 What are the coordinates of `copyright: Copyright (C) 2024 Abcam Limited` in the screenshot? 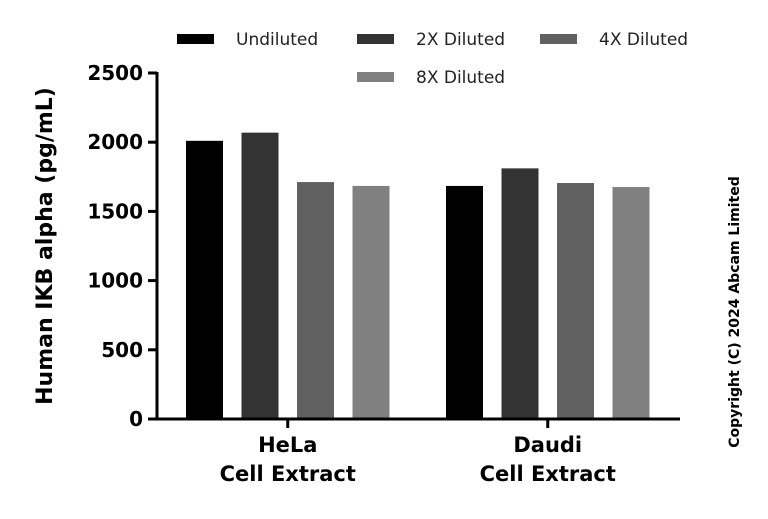 It's located at (735, 311).